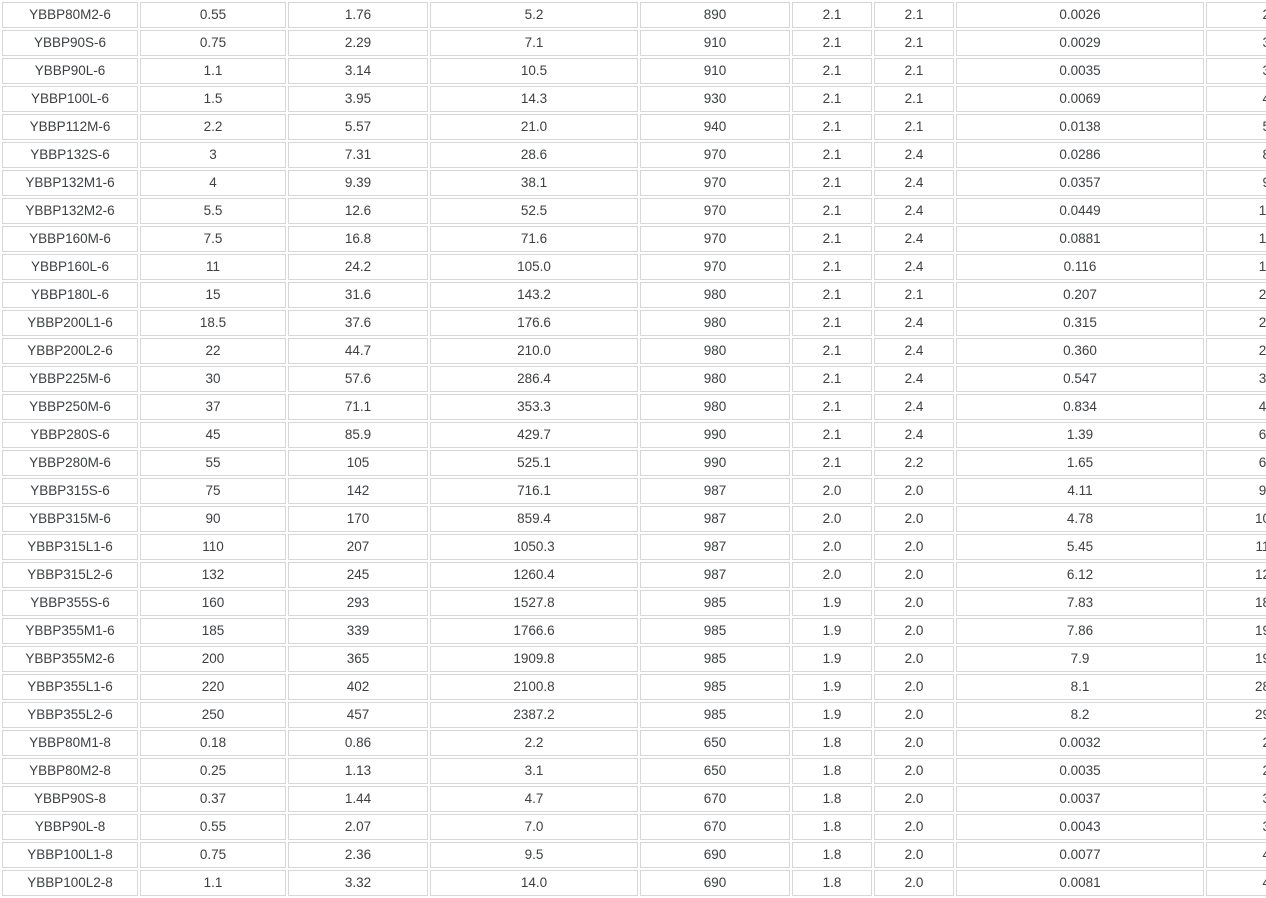 The height and width of the screenshot is (898, 1266). Describe the element at coordinates (1080, 743) in the screenshot. I see `cell-inertia: 0.0032` at that location.